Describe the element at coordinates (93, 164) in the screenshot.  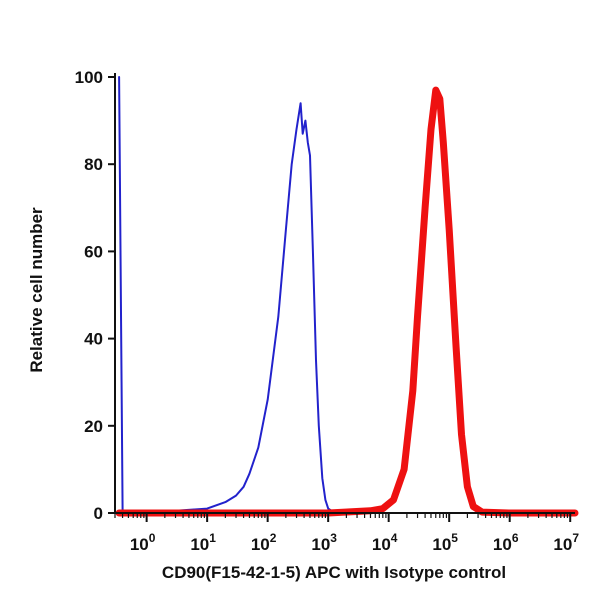
I see `y-tick-label: 80` at that location.